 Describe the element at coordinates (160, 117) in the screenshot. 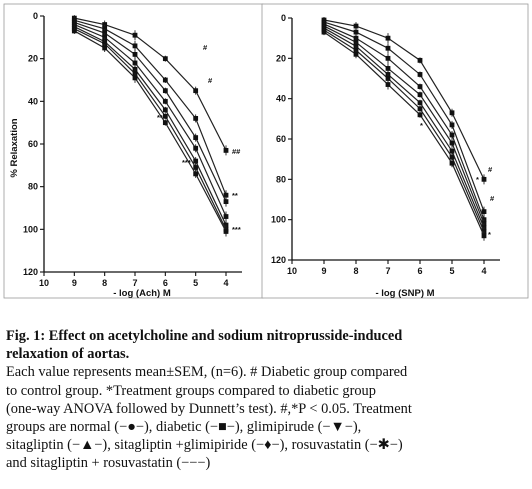

I see `left-significance-mark: **` at that location.